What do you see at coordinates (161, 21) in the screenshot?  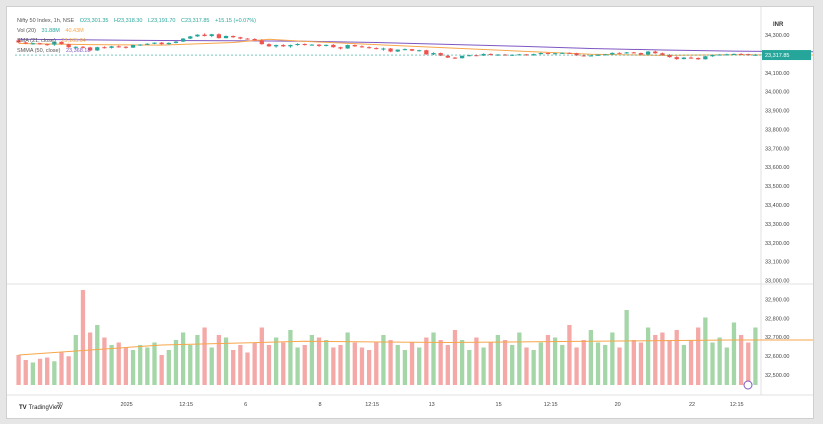 I see `legend-low: L23,191.70` at bounding box center [161, 21].